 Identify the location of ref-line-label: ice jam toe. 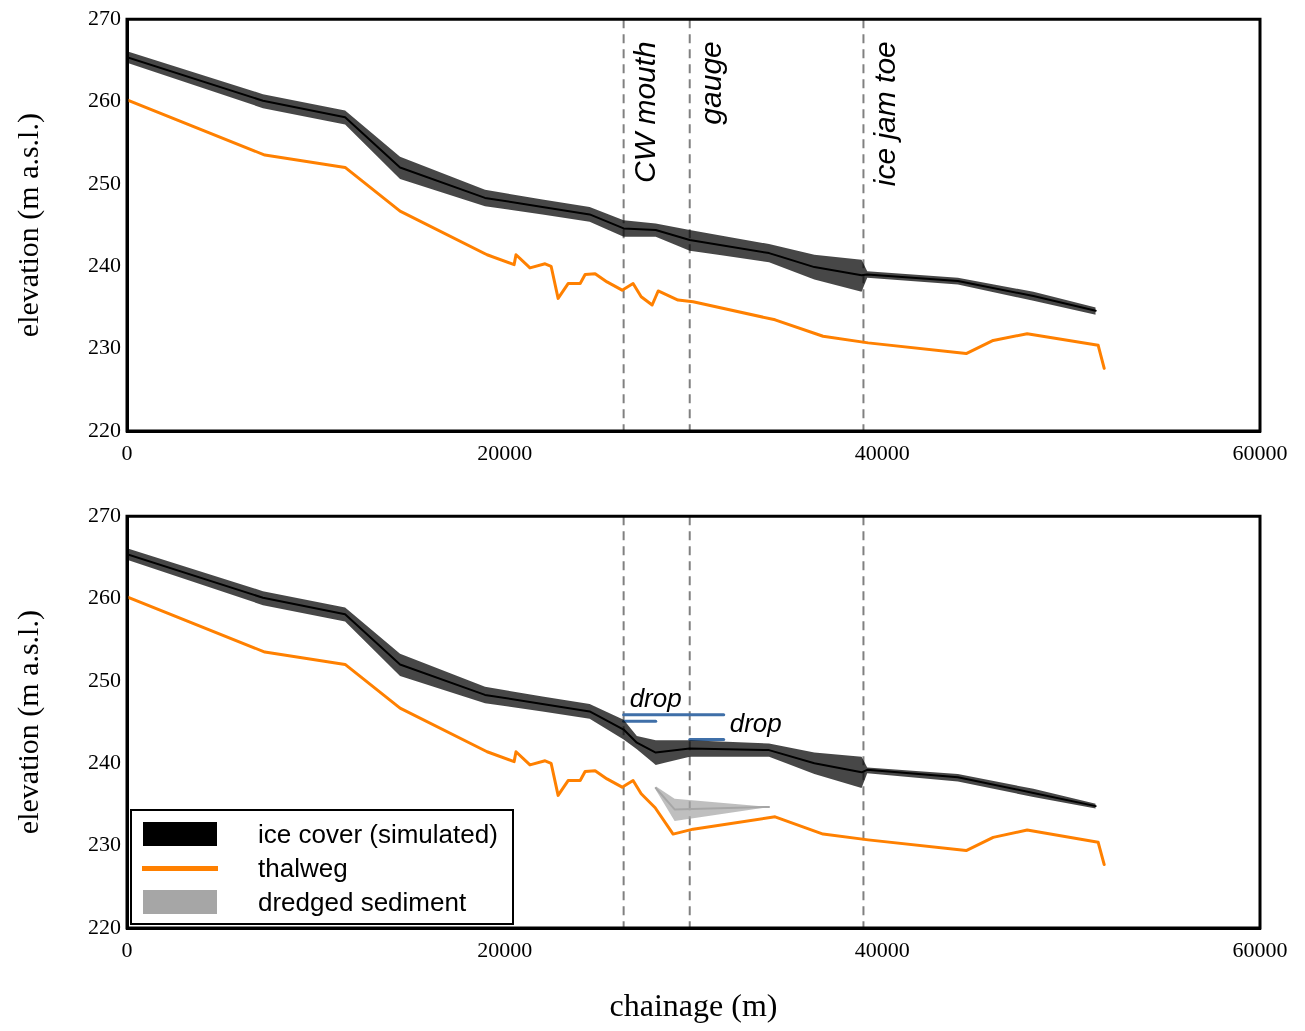
(884, 114).